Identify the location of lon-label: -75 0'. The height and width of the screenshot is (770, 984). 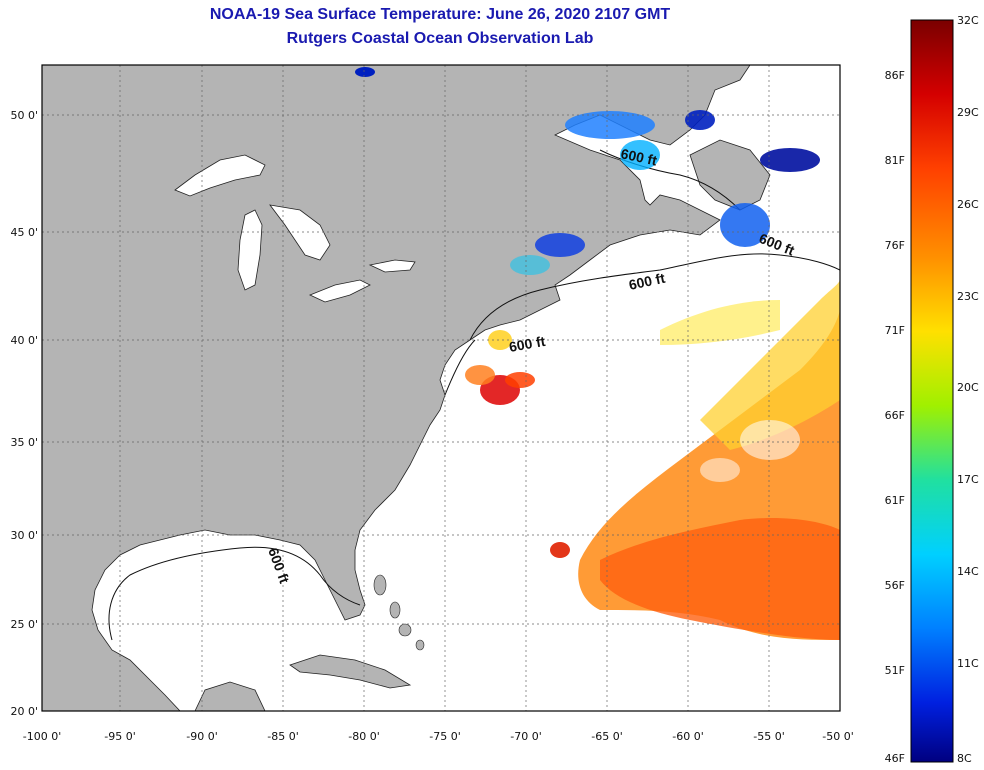
(445, 736).